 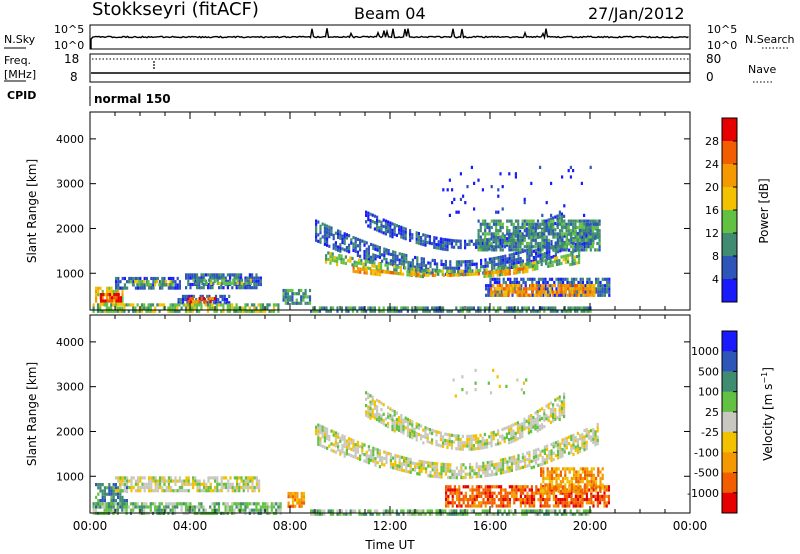 I want to click on colorbar-tick-label: 8, so click(x=715, y=256).